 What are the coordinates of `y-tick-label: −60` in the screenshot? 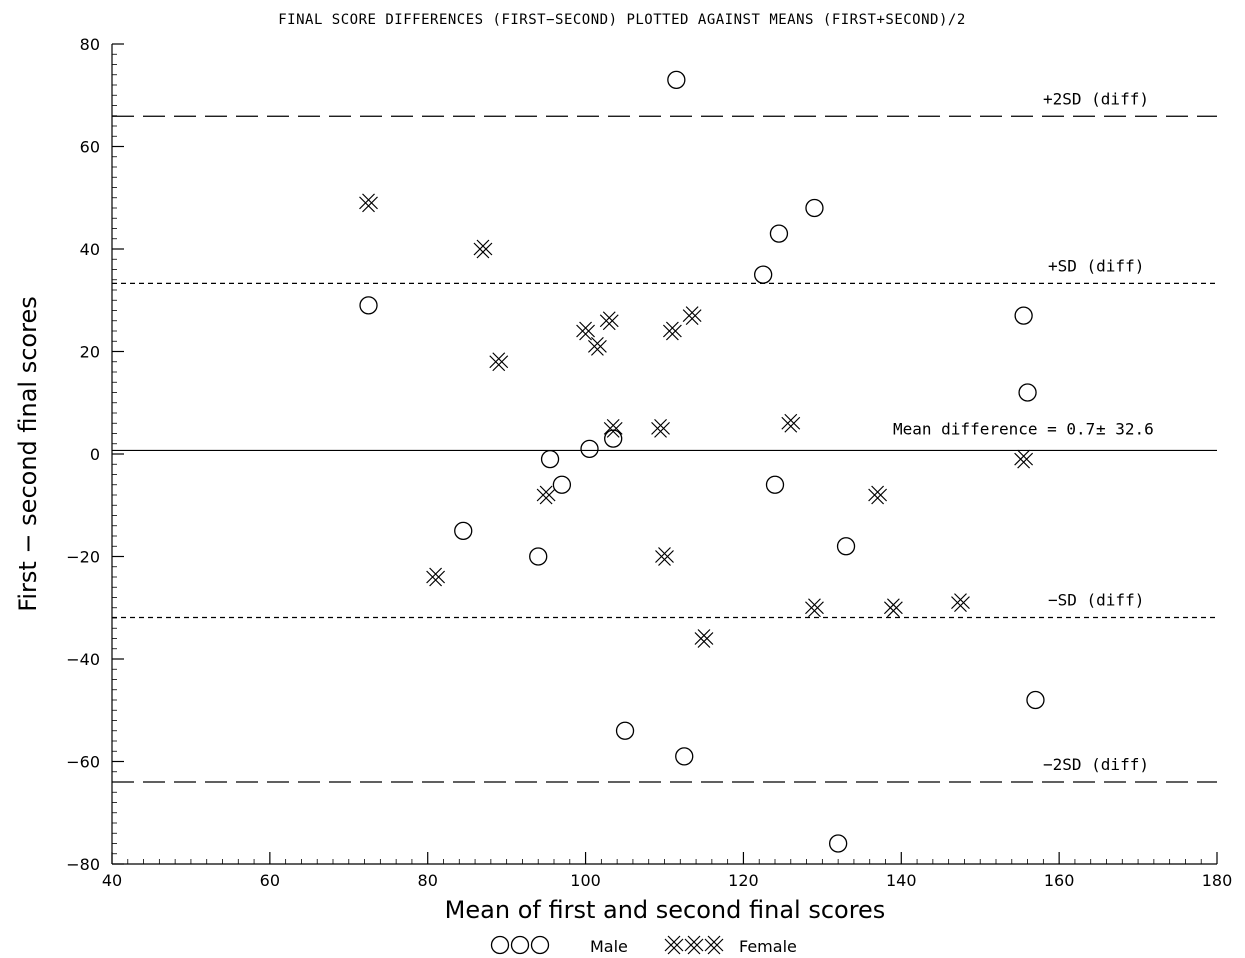 It's located at (83, 762).